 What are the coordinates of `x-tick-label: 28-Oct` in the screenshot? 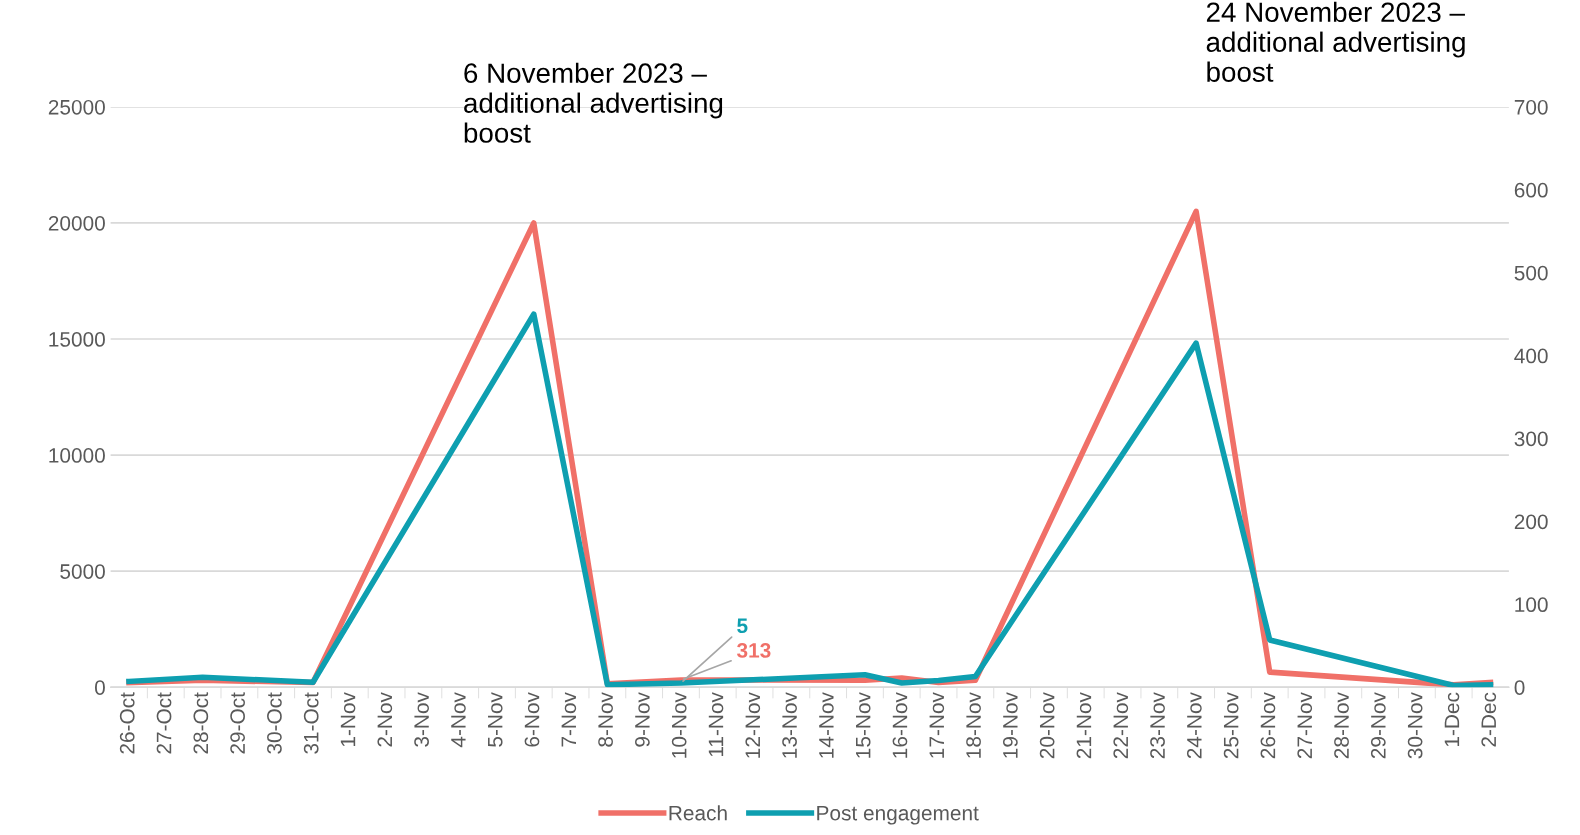 It's located at (201, 723).